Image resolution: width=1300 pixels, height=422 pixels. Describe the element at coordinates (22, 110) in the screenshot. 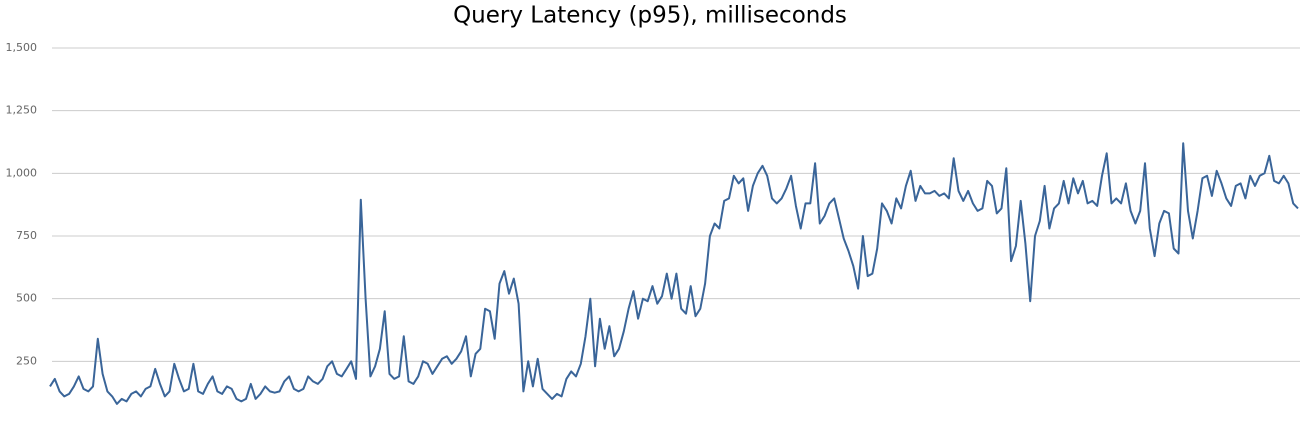

I see `y-tick-label: 1,250` at that location.